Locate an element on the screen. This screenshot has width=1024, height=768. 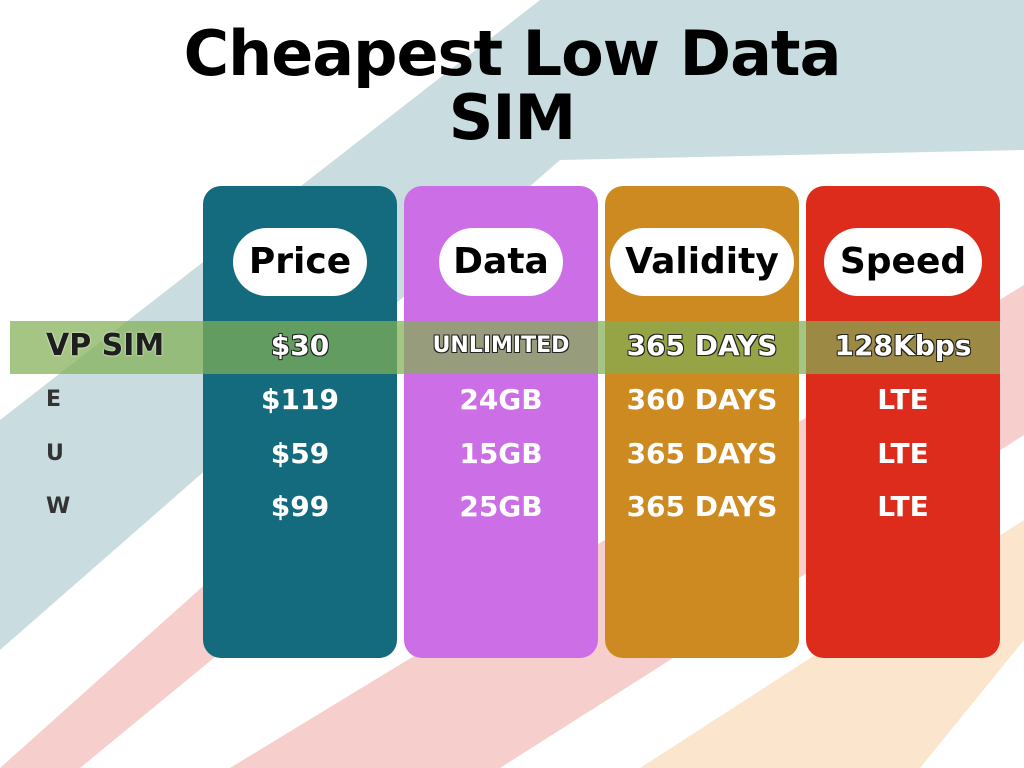
cell: 360 DAYS is located at coordinates (702, 399).